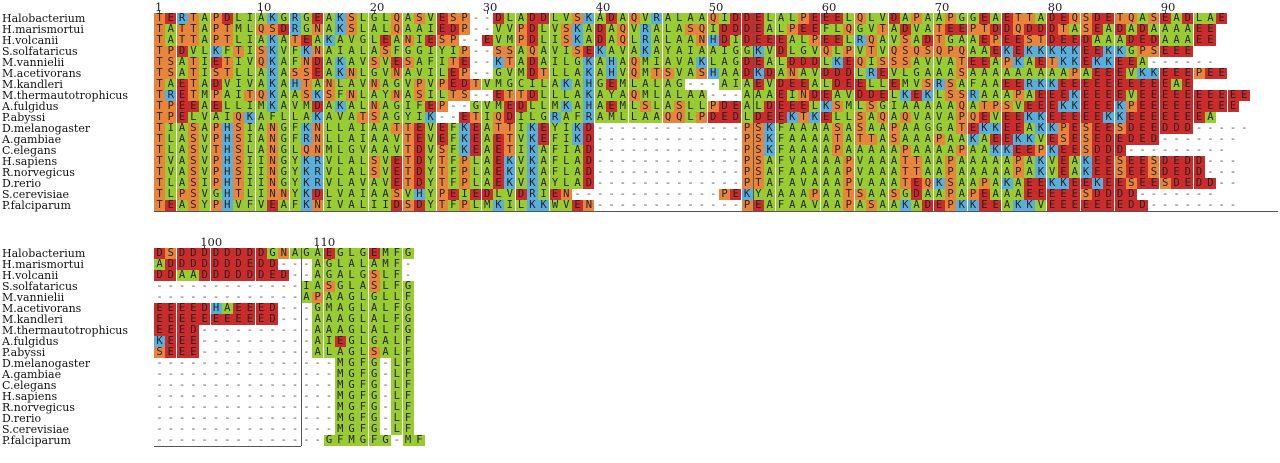 Image resolution: width=1280 pixels, height=463 pixels. What do you see at coordinates (32, 84) in the screenshot?
I see `species-name: M.kandleri` at bounding box center [32, 84].